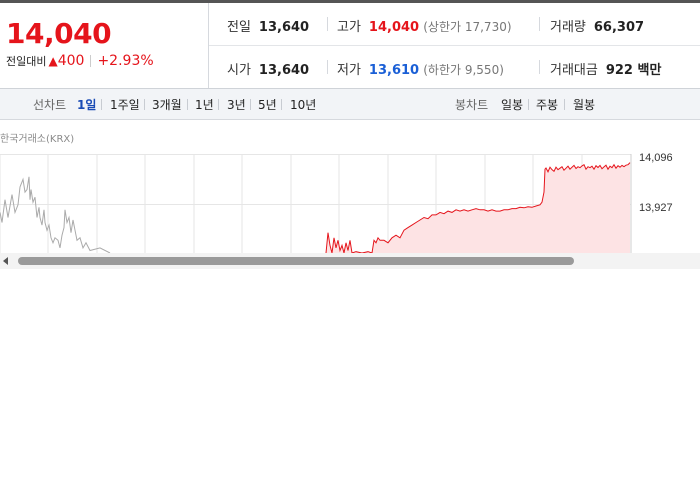 The image size is (700, 490). What do you see at coordinates (204, 105) in the screenshot?
I see `tab-1y: 1년` at bounding box center [204, 105].